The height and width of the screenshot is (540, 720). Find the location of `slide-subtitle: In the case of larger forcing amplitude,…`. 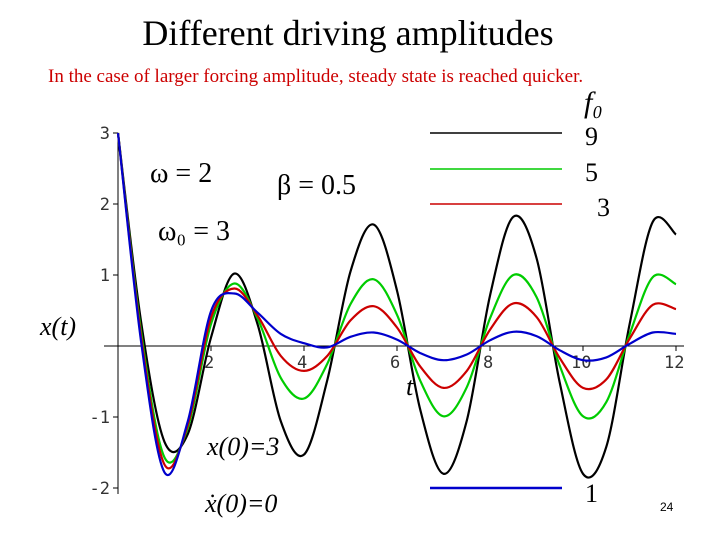

slide-subtitle: In the case of larger forcing amplitude,… is located at coordinates (316, 76).